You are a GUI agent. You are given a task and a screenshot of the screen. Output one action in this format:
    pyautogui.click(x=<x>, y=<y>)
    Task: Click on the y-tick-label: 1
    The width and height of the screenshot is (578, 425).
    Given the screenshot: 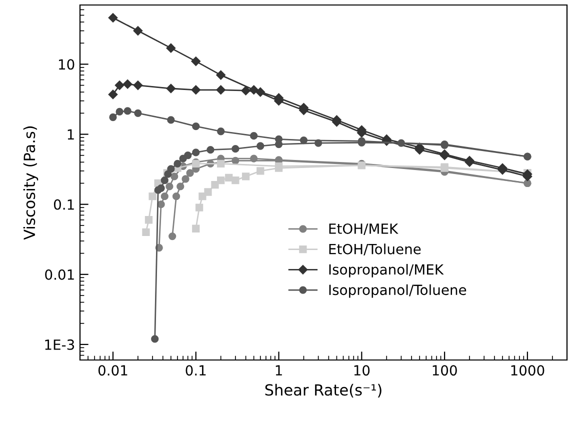 What is the action you would take?
    pyautogui.click(x=71, y=134)
    